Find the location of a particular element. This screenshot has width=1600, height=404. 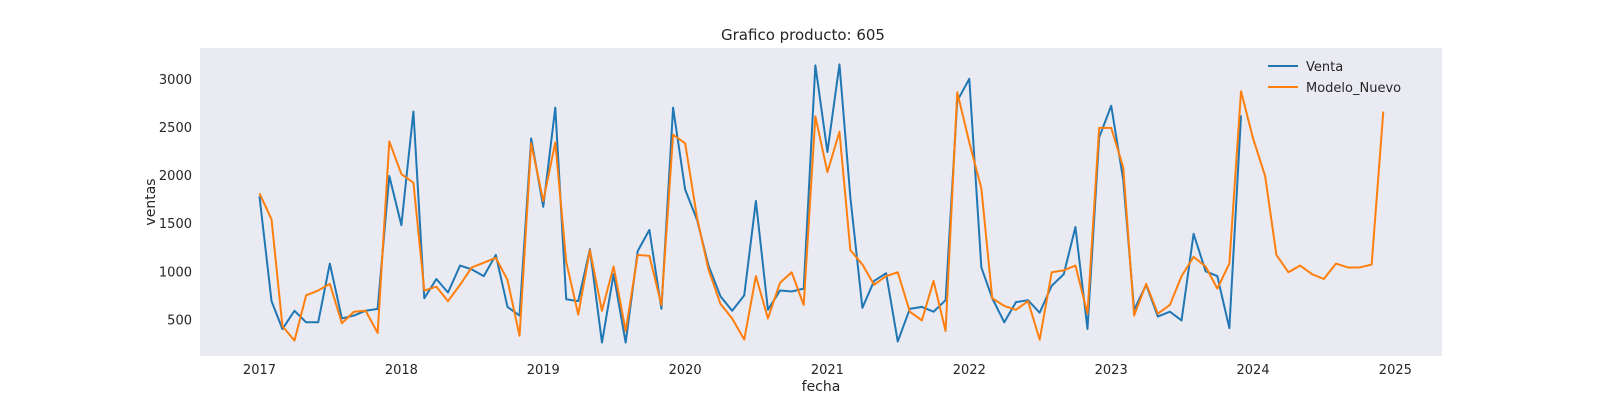

x-tick-label: 2021 is located at coordinates (827, 370).